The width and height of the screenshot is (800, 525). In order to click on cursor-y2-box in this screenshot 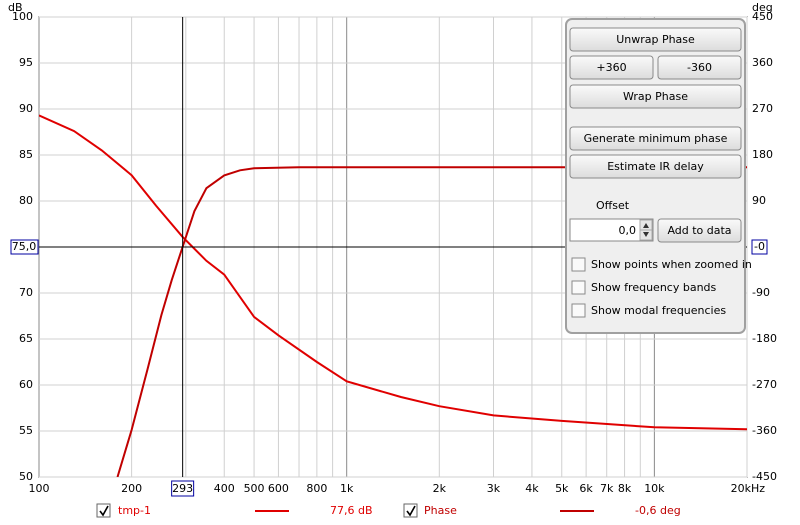, I will do `click(759, 247)`.